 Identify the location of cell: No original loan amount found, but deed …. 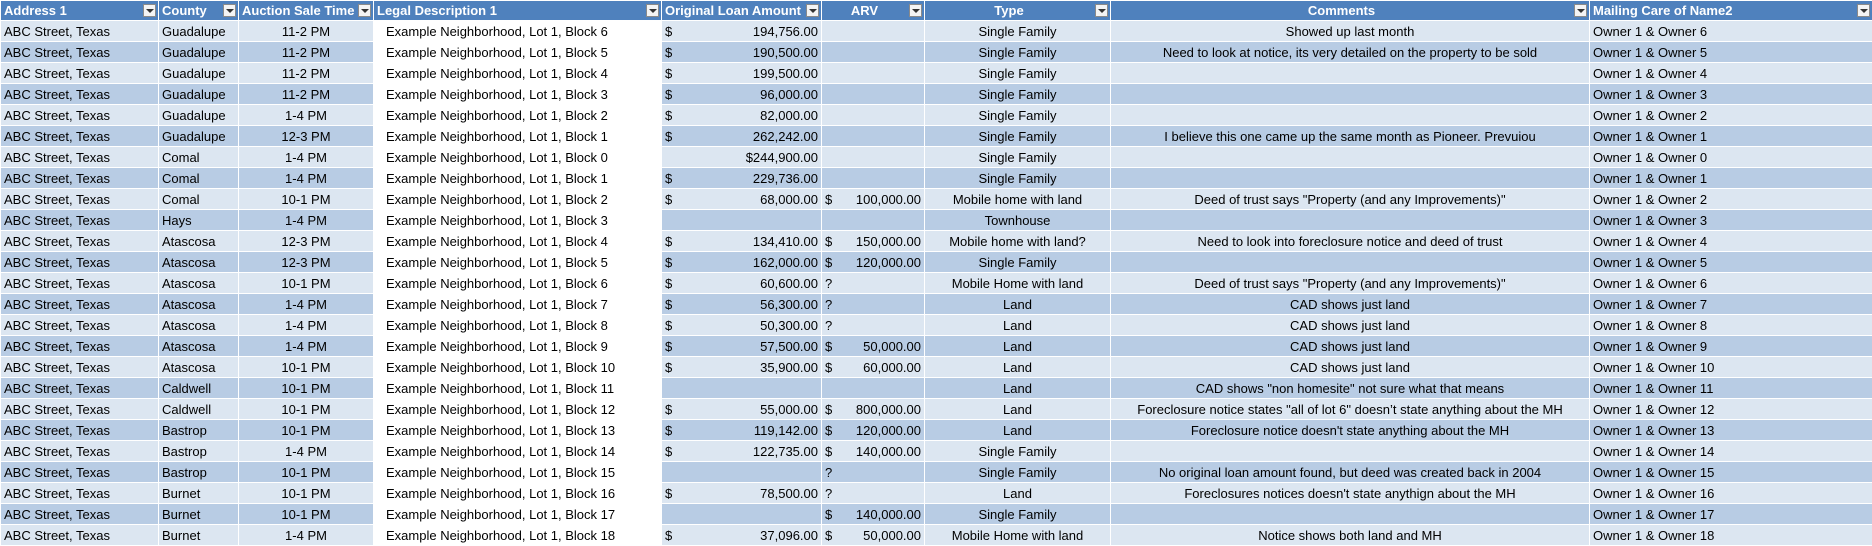
(1350, 472).